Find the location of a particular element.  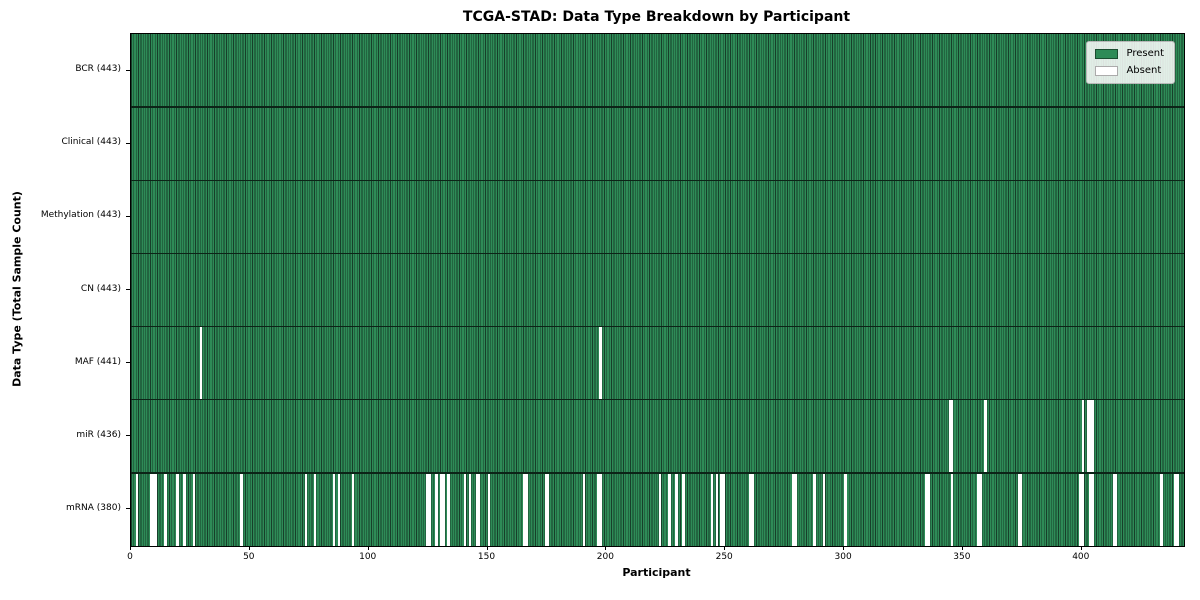

x-tick-label: 50 is located at coordinates (249, 557).